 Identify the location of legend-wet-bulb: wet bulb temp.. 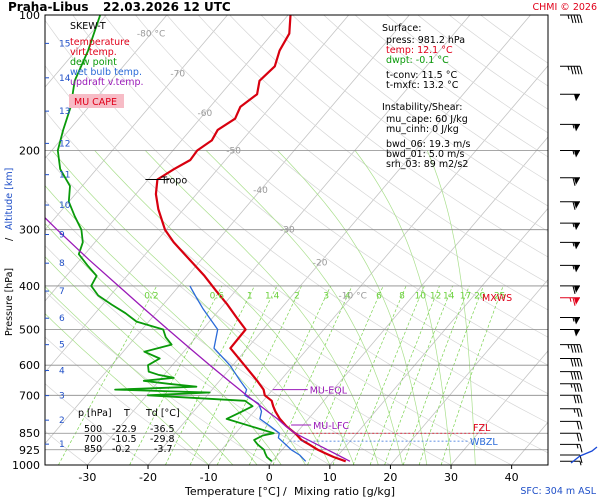
(106, 72).